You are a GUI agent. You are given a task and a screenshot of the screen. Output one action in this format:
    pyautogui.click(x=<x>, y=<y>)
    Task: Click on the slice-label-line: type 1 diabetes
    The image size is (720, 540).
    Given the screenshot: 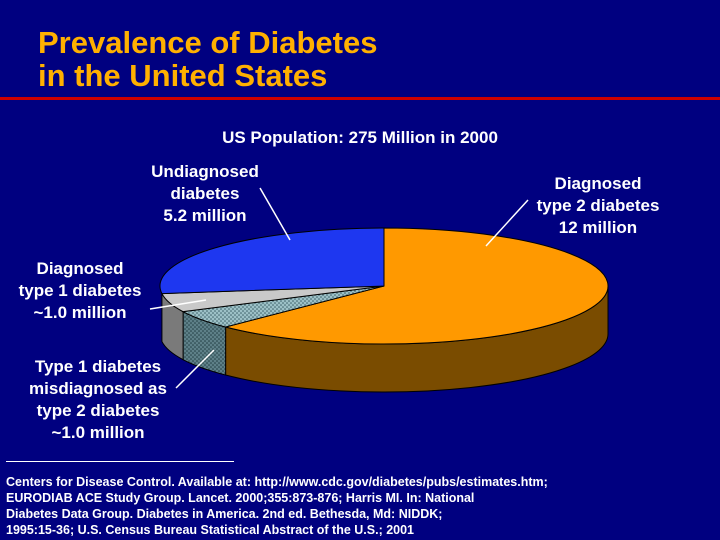 What is the action you would take?
    pyautogui.click(x=80, y=290)
    